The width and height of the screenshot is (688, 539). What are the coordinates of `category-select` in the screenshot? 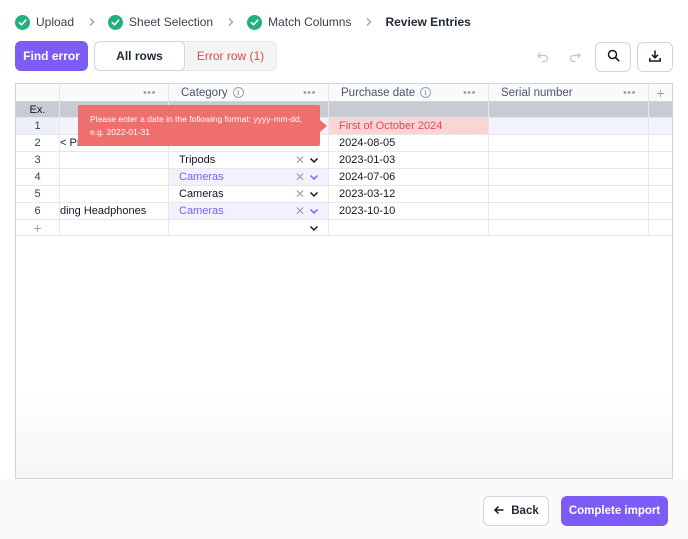 It's located at (249, 228).